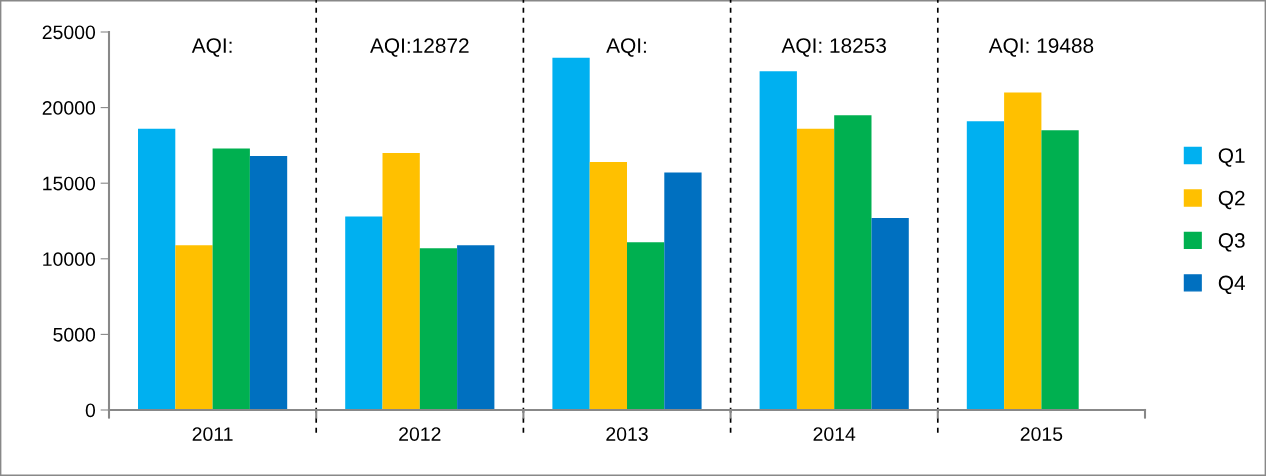 The image size is (1266, 476). What do you see at coordinates (90, 410) in the screenshot?
I see `y-tick-label: 0` at bounding box center [90, 410].